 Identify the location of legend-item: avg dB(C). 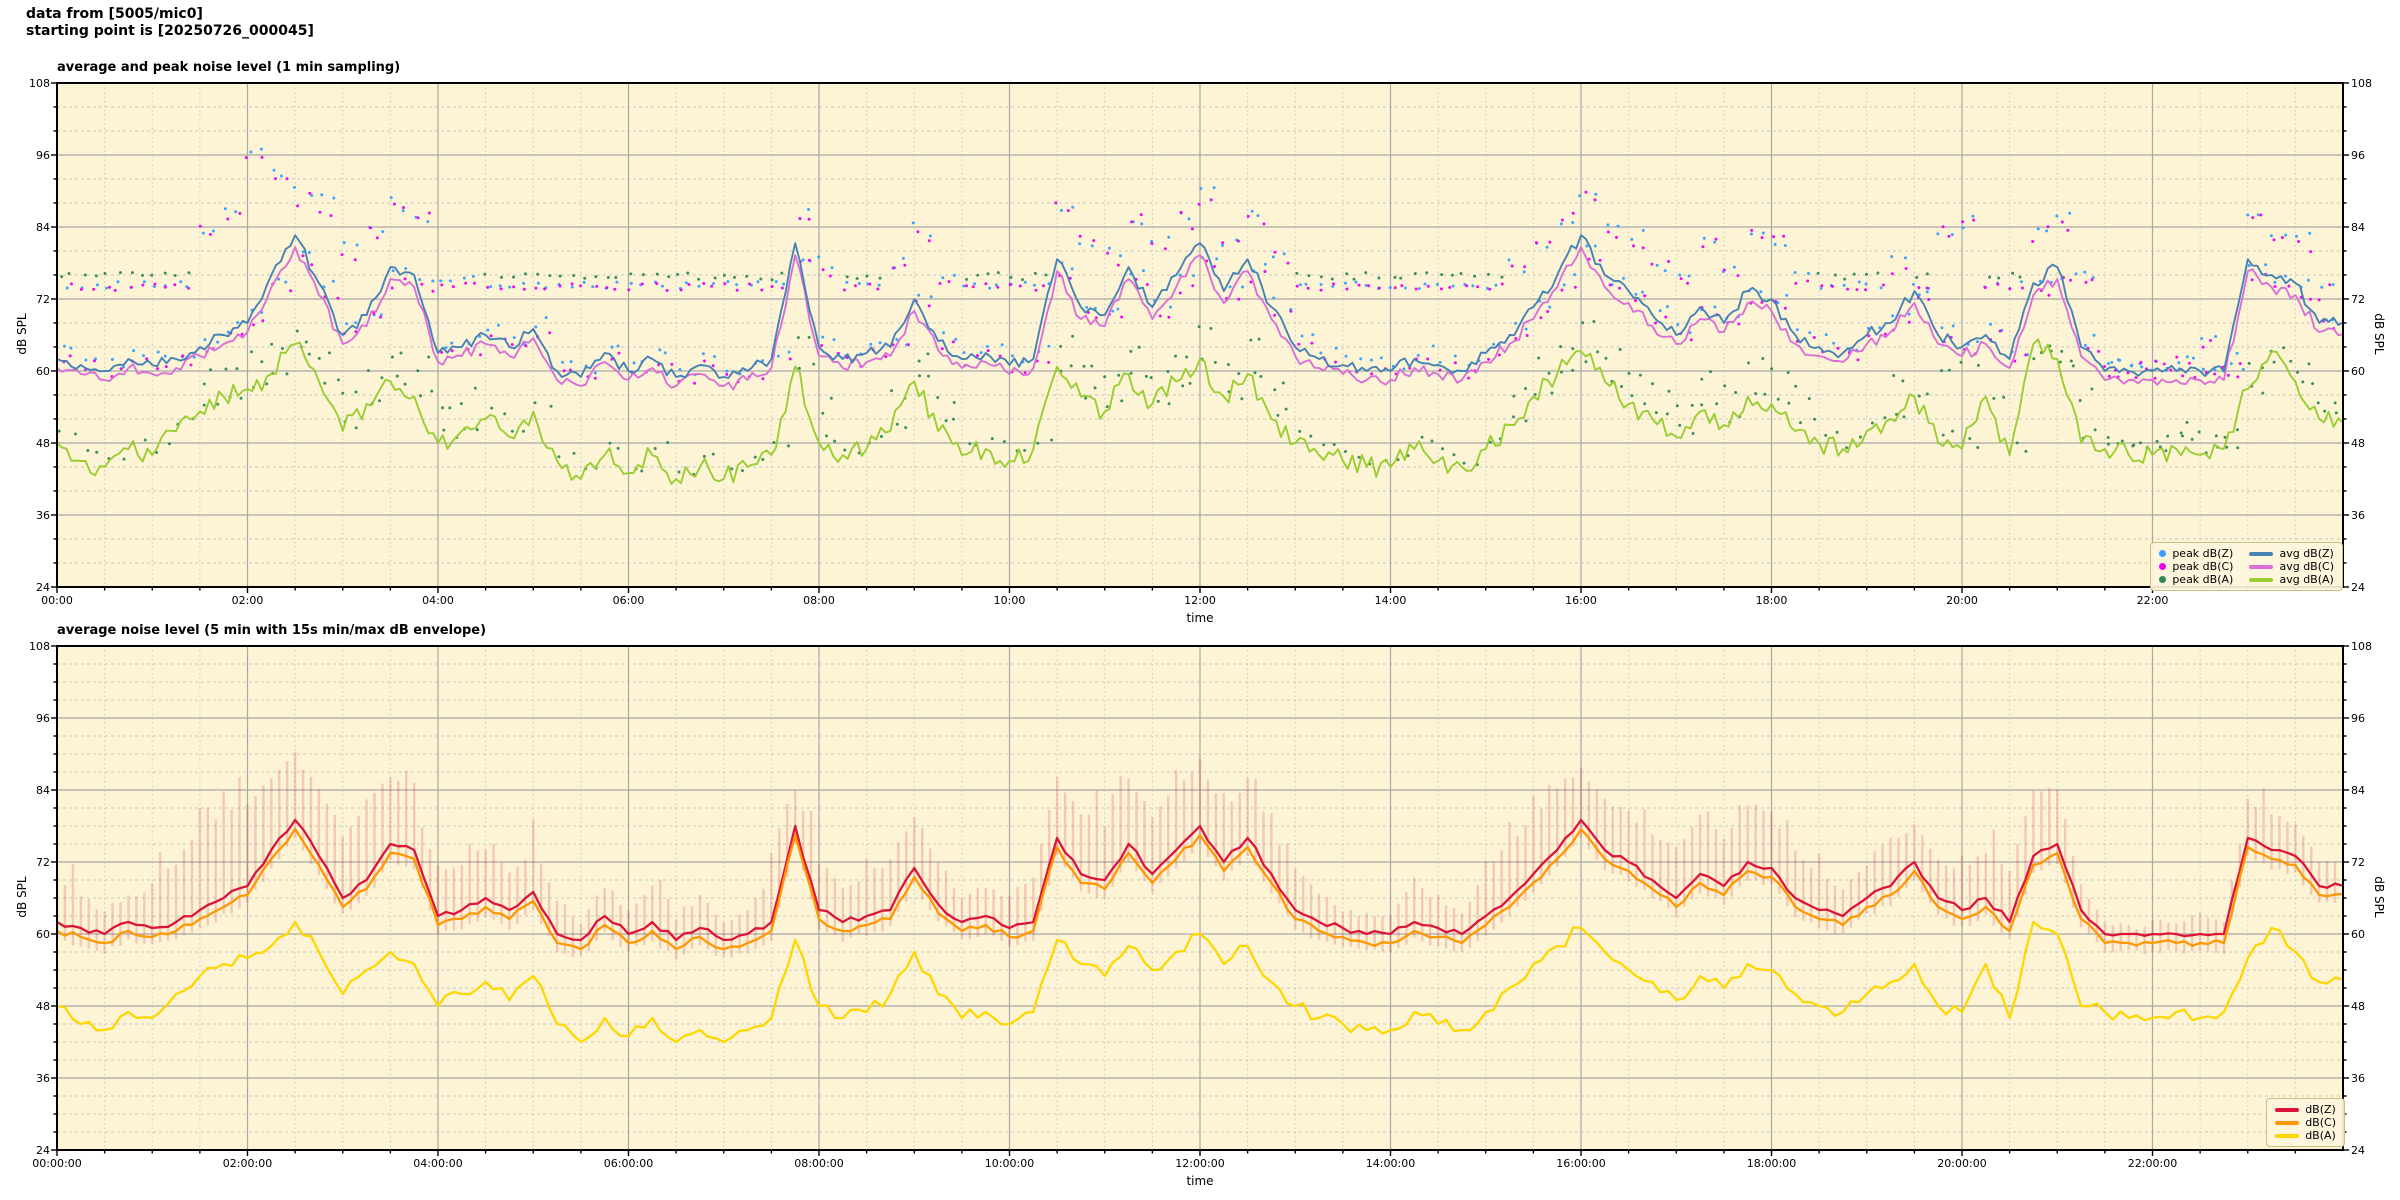
(2291, 566).